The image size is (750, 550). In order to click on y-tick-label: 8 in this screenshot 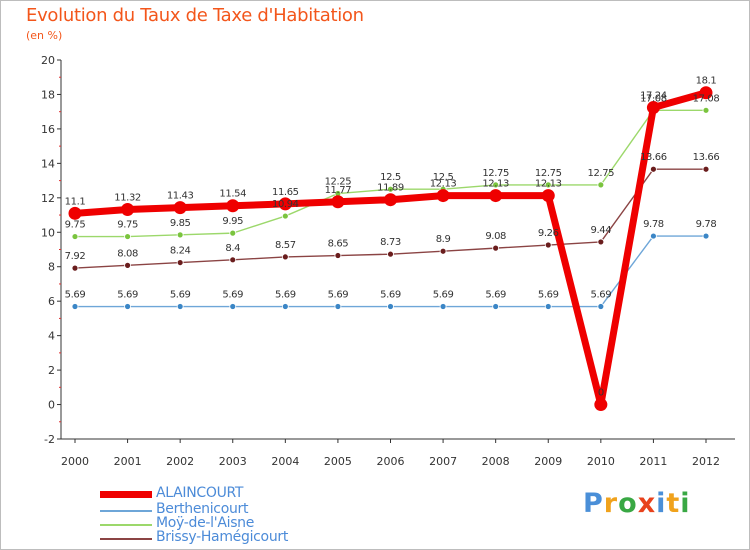, I will do `click(51, 267)`.